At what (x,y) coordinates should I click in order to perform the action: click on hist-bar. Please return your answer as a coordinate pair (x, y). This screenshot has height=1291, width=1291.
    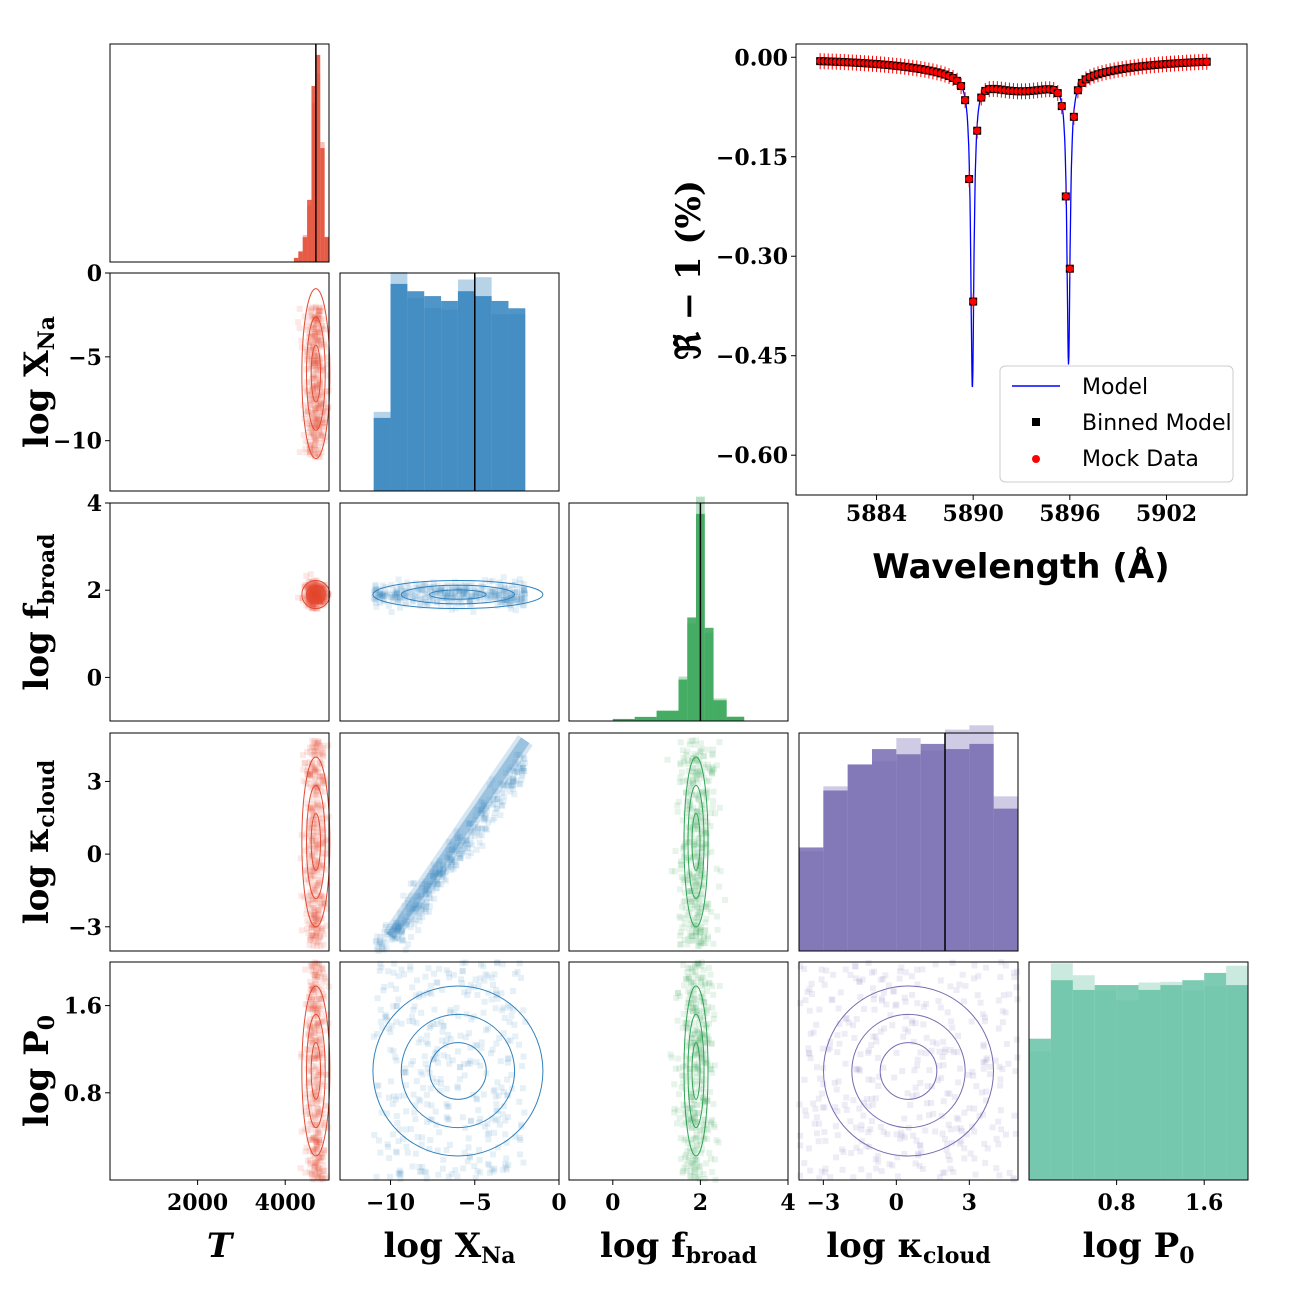
    Looking at the image, I should click on (859, 857).